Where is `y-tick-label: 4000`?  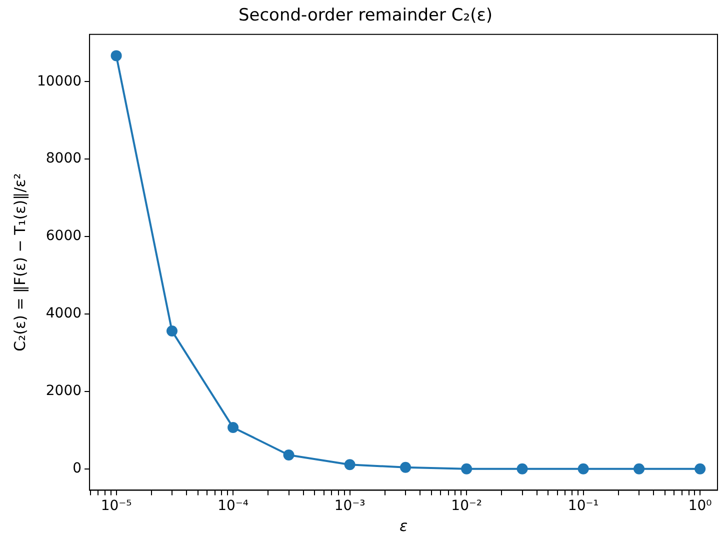
y-tick-label: 4000 is located at coordinates (64, 314).